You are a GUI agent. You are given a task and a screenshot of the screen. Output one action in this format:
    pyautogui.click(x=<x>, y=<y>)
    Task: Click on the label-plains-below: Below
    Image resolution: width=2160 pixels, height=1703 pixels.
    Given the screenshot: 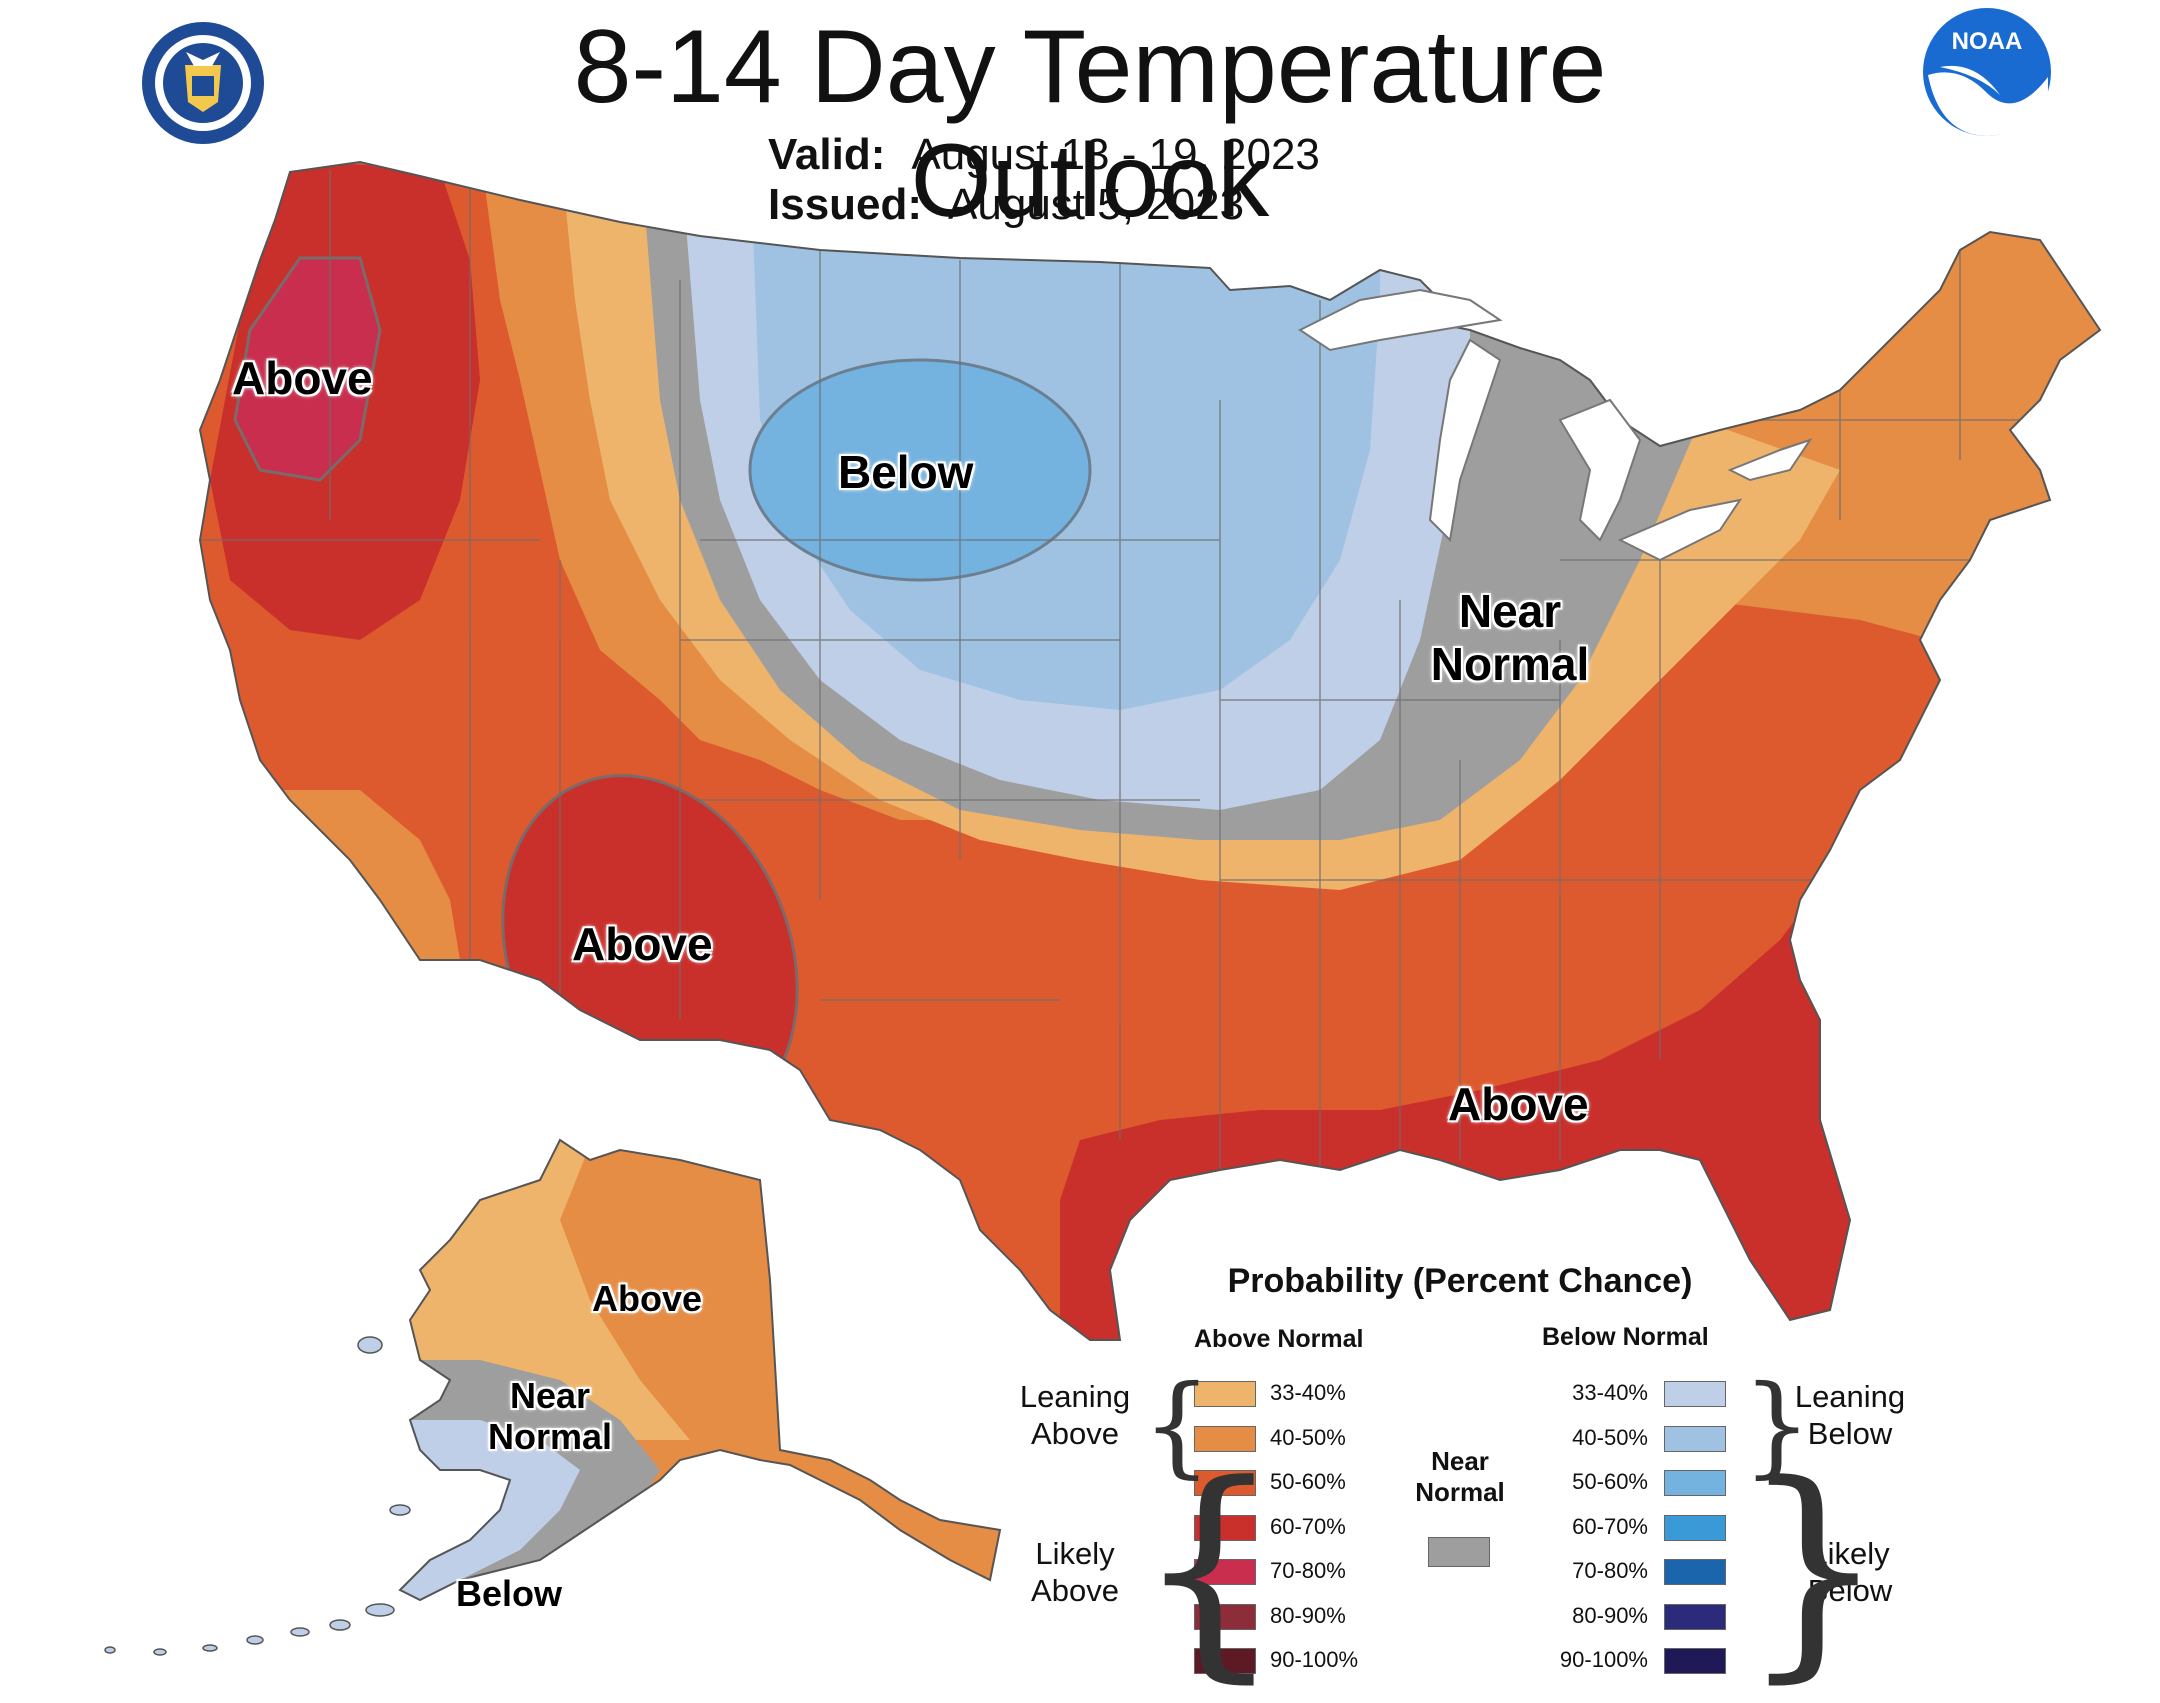 What is the action you would take?
    pyautogui.click(x=906, y=472)
    